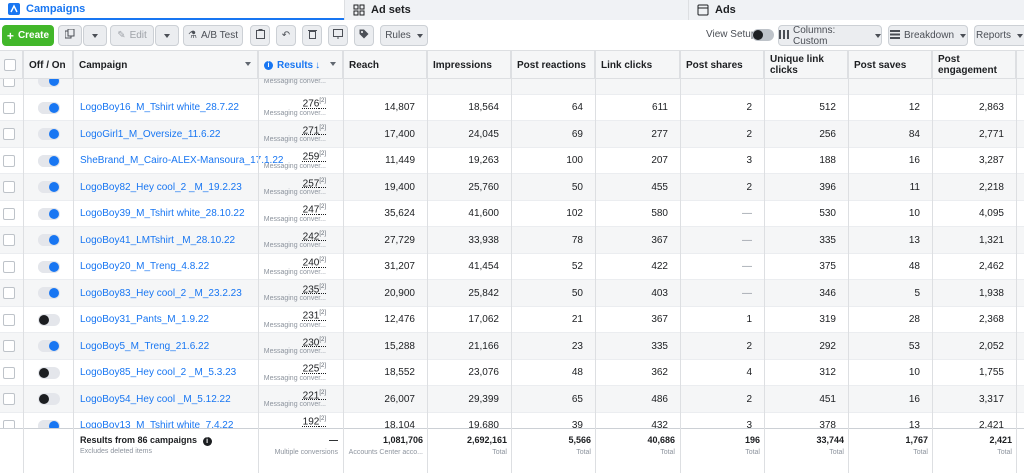  What do you see at coordinates (338, 35) in the screenshot?
I see `preview-button` at bounding box center [338, 35].